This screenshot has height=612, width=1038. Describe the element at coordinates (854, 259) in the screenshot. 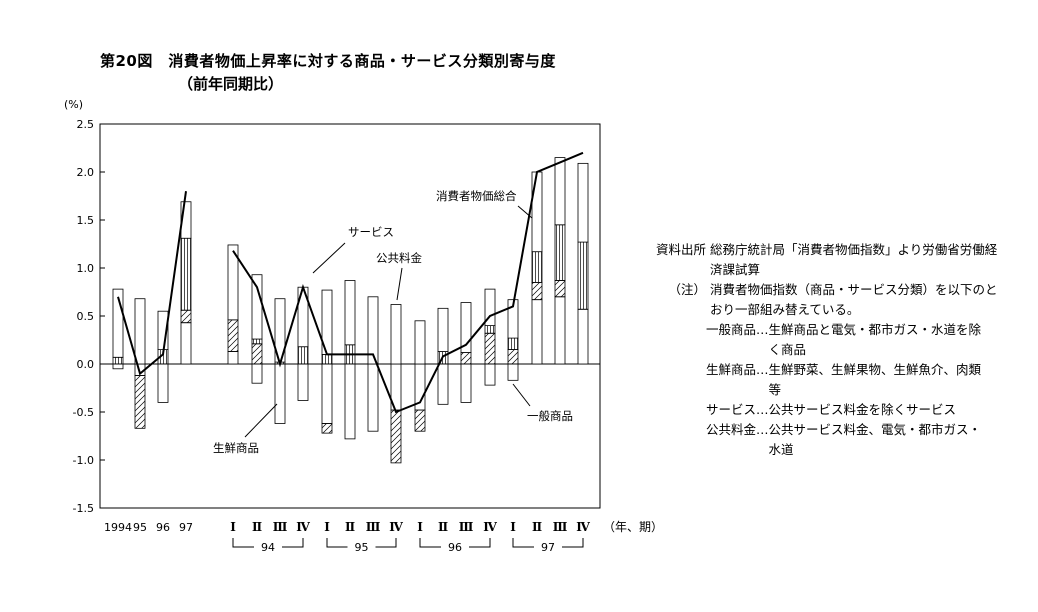

I see `source-text: 総務庁統計局「消費者物価指数」より労働省労働経済課試算` at that location.